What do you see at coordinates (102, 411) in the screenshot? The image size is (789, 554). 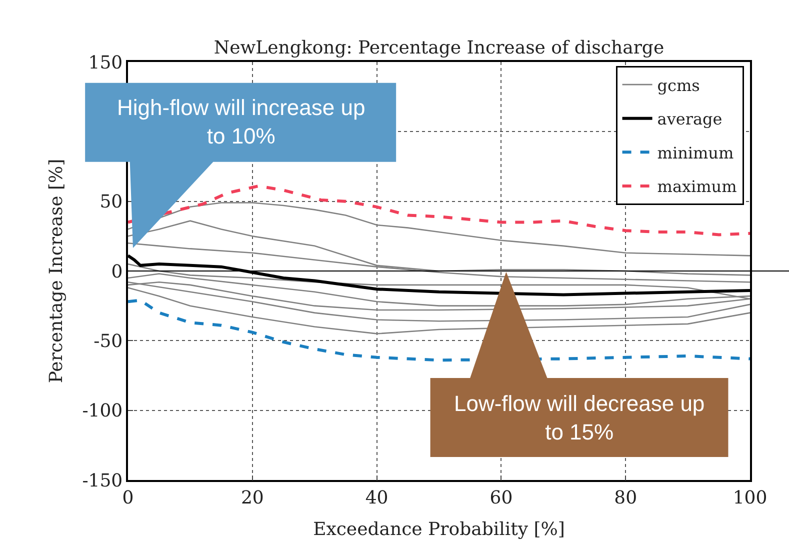 I see `y-tick-label: -100` at bounding box center [102, 411].